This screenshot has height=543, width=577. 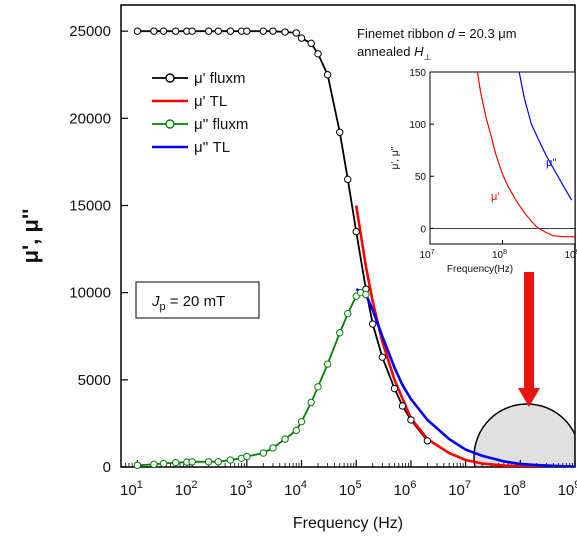 I want to click on annotation-rest: = 20 mT, so click(x=196, y=301).